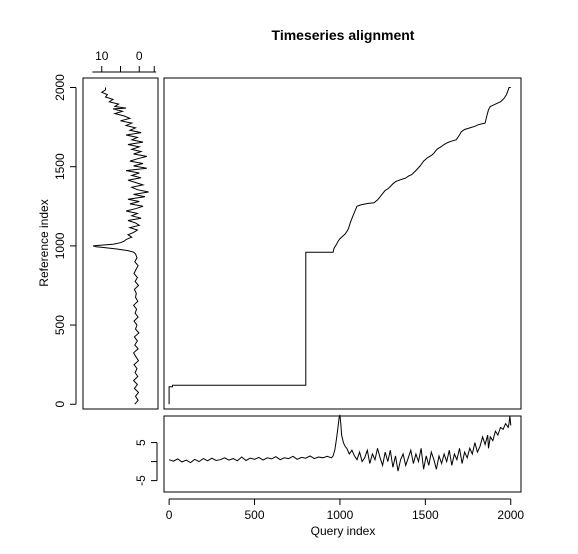  I want to click on reference-left-tick-label: 1500, so click(60, 166).